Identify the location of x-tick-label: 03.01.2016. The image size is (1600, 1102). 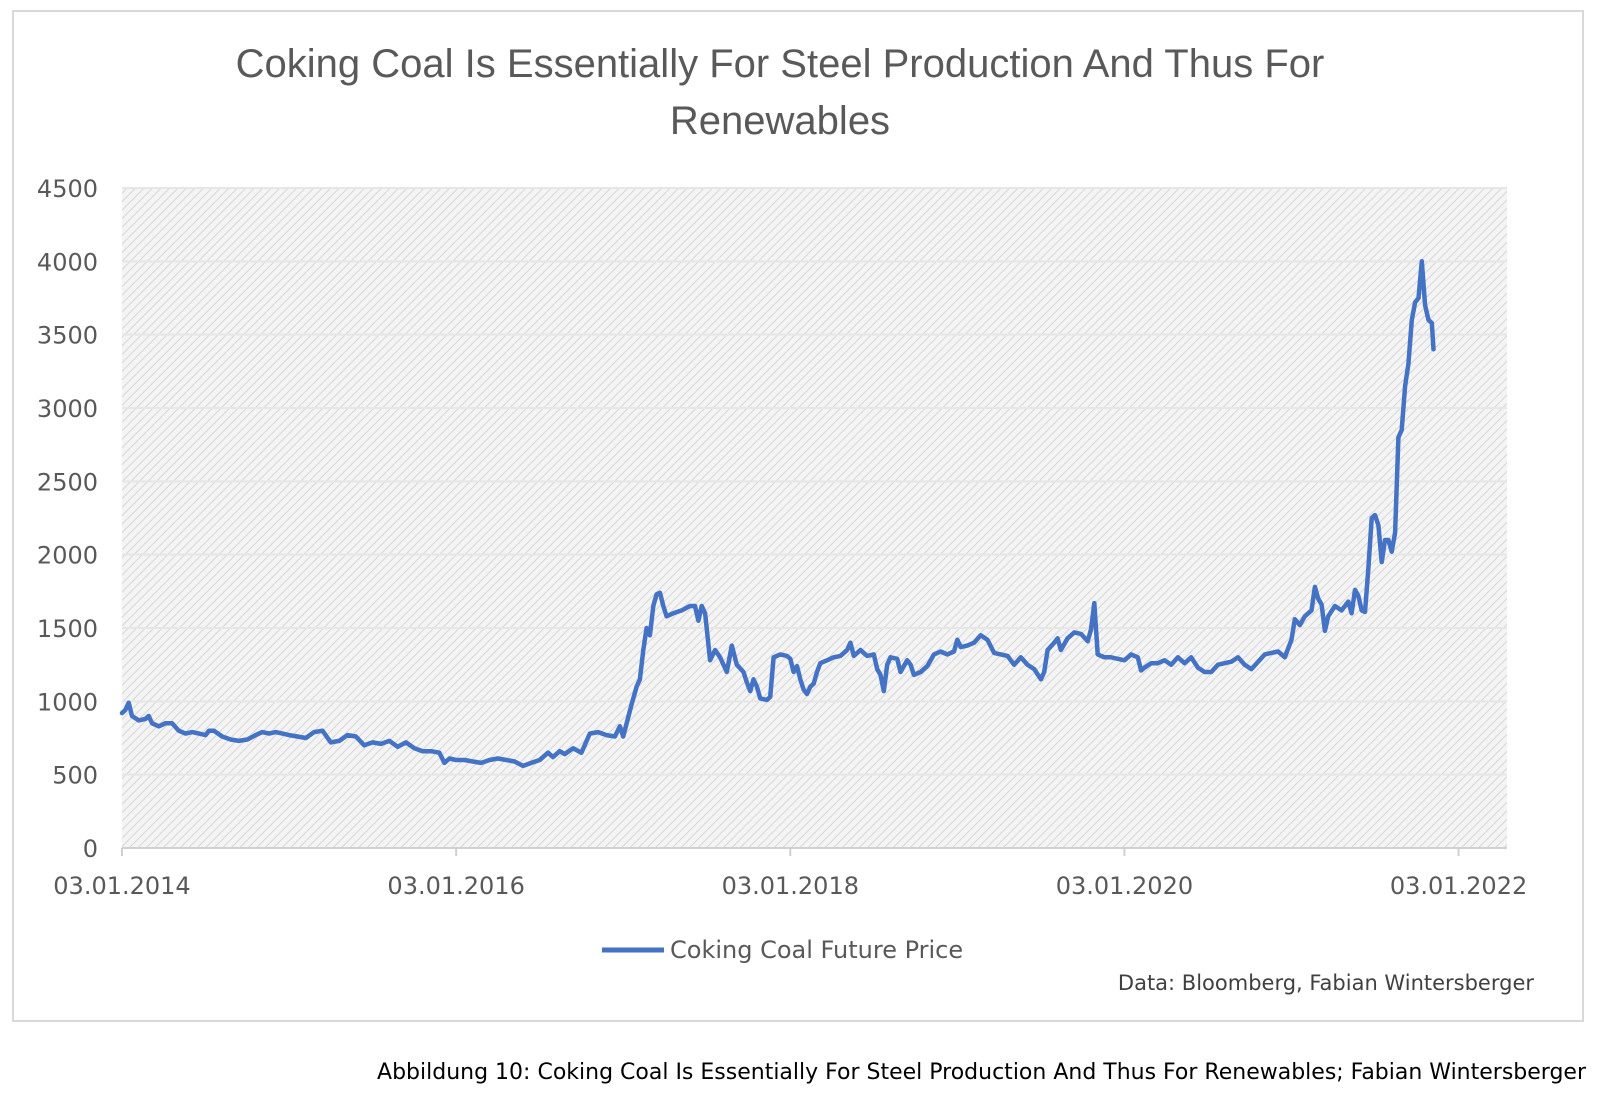
(455, 886).